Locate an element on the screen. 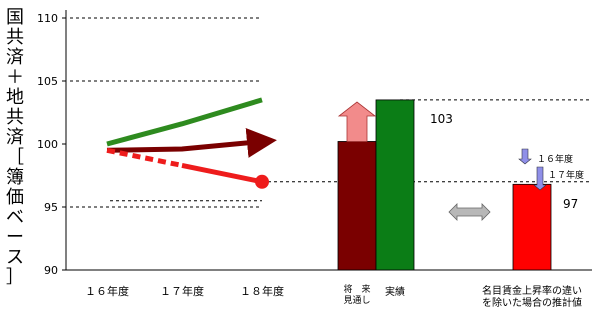  y-axis-label-char: ー is located at coordinates (15, 237).